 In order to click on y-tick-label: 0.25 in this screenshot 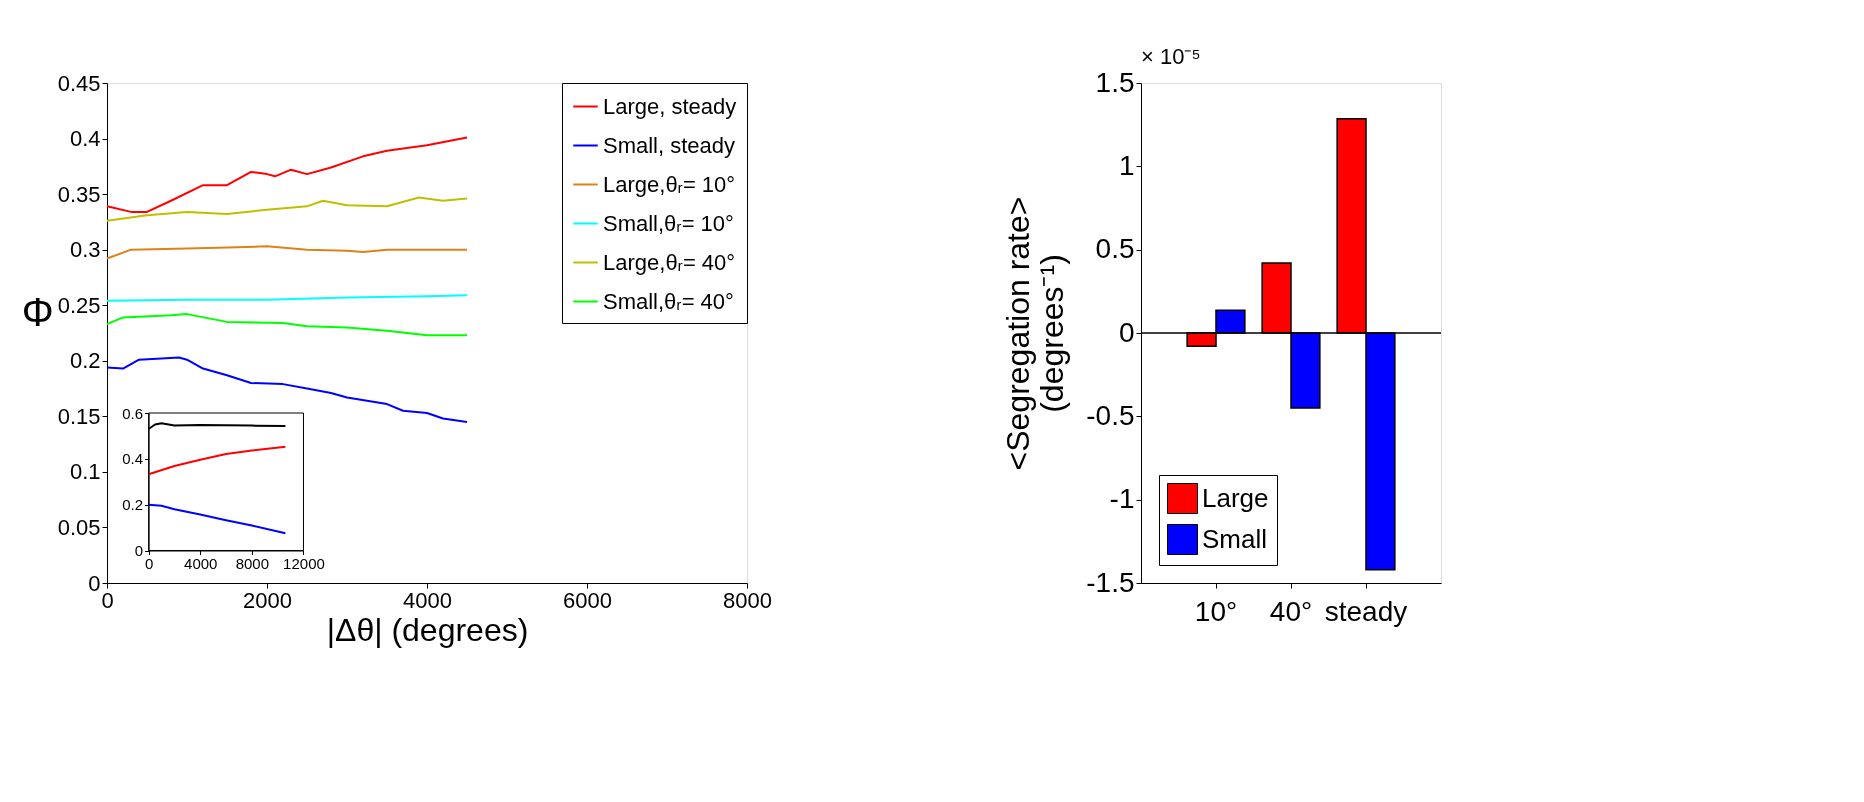, I will do `click(79, 305)`.